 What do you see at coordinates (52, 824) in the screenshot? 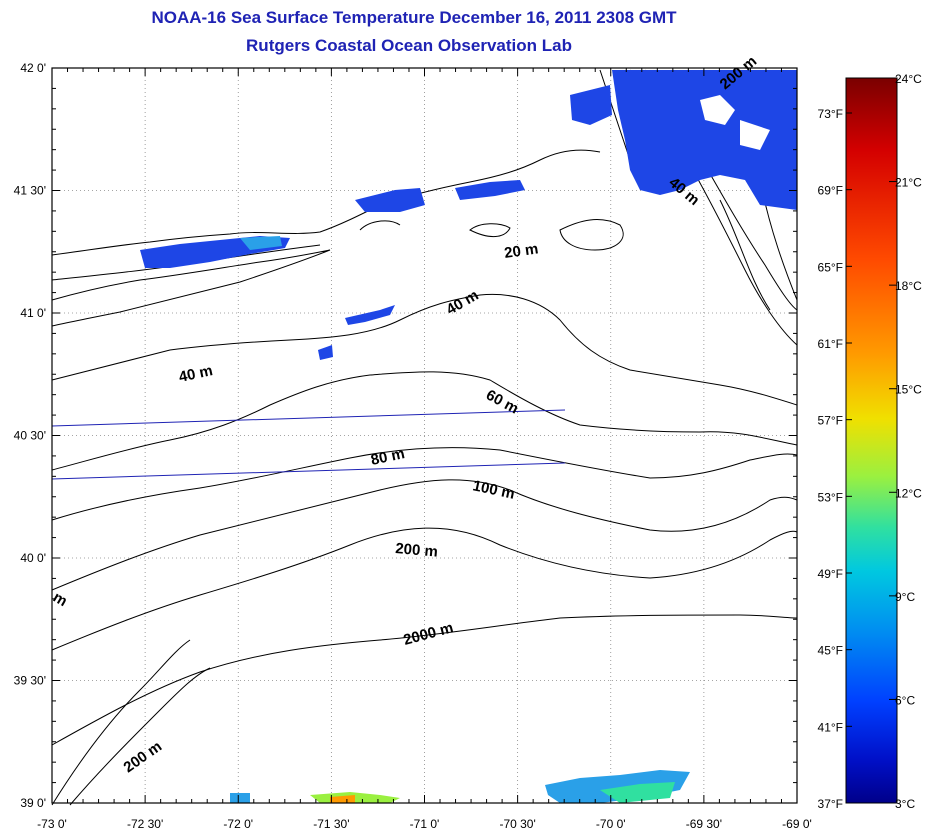
I see `lon-tick-label: -73 0'` at bounding box center [52, 824].